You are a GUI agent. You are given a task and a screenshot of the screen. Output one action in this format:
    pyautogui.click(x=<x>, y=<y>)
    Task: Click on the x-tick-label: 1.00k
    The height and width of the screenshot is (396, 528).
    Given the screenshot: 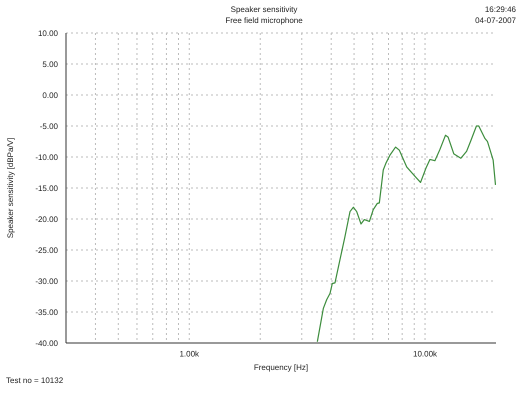 What is the action you would take?
    pyautogui.click(x=189, y=354)
    